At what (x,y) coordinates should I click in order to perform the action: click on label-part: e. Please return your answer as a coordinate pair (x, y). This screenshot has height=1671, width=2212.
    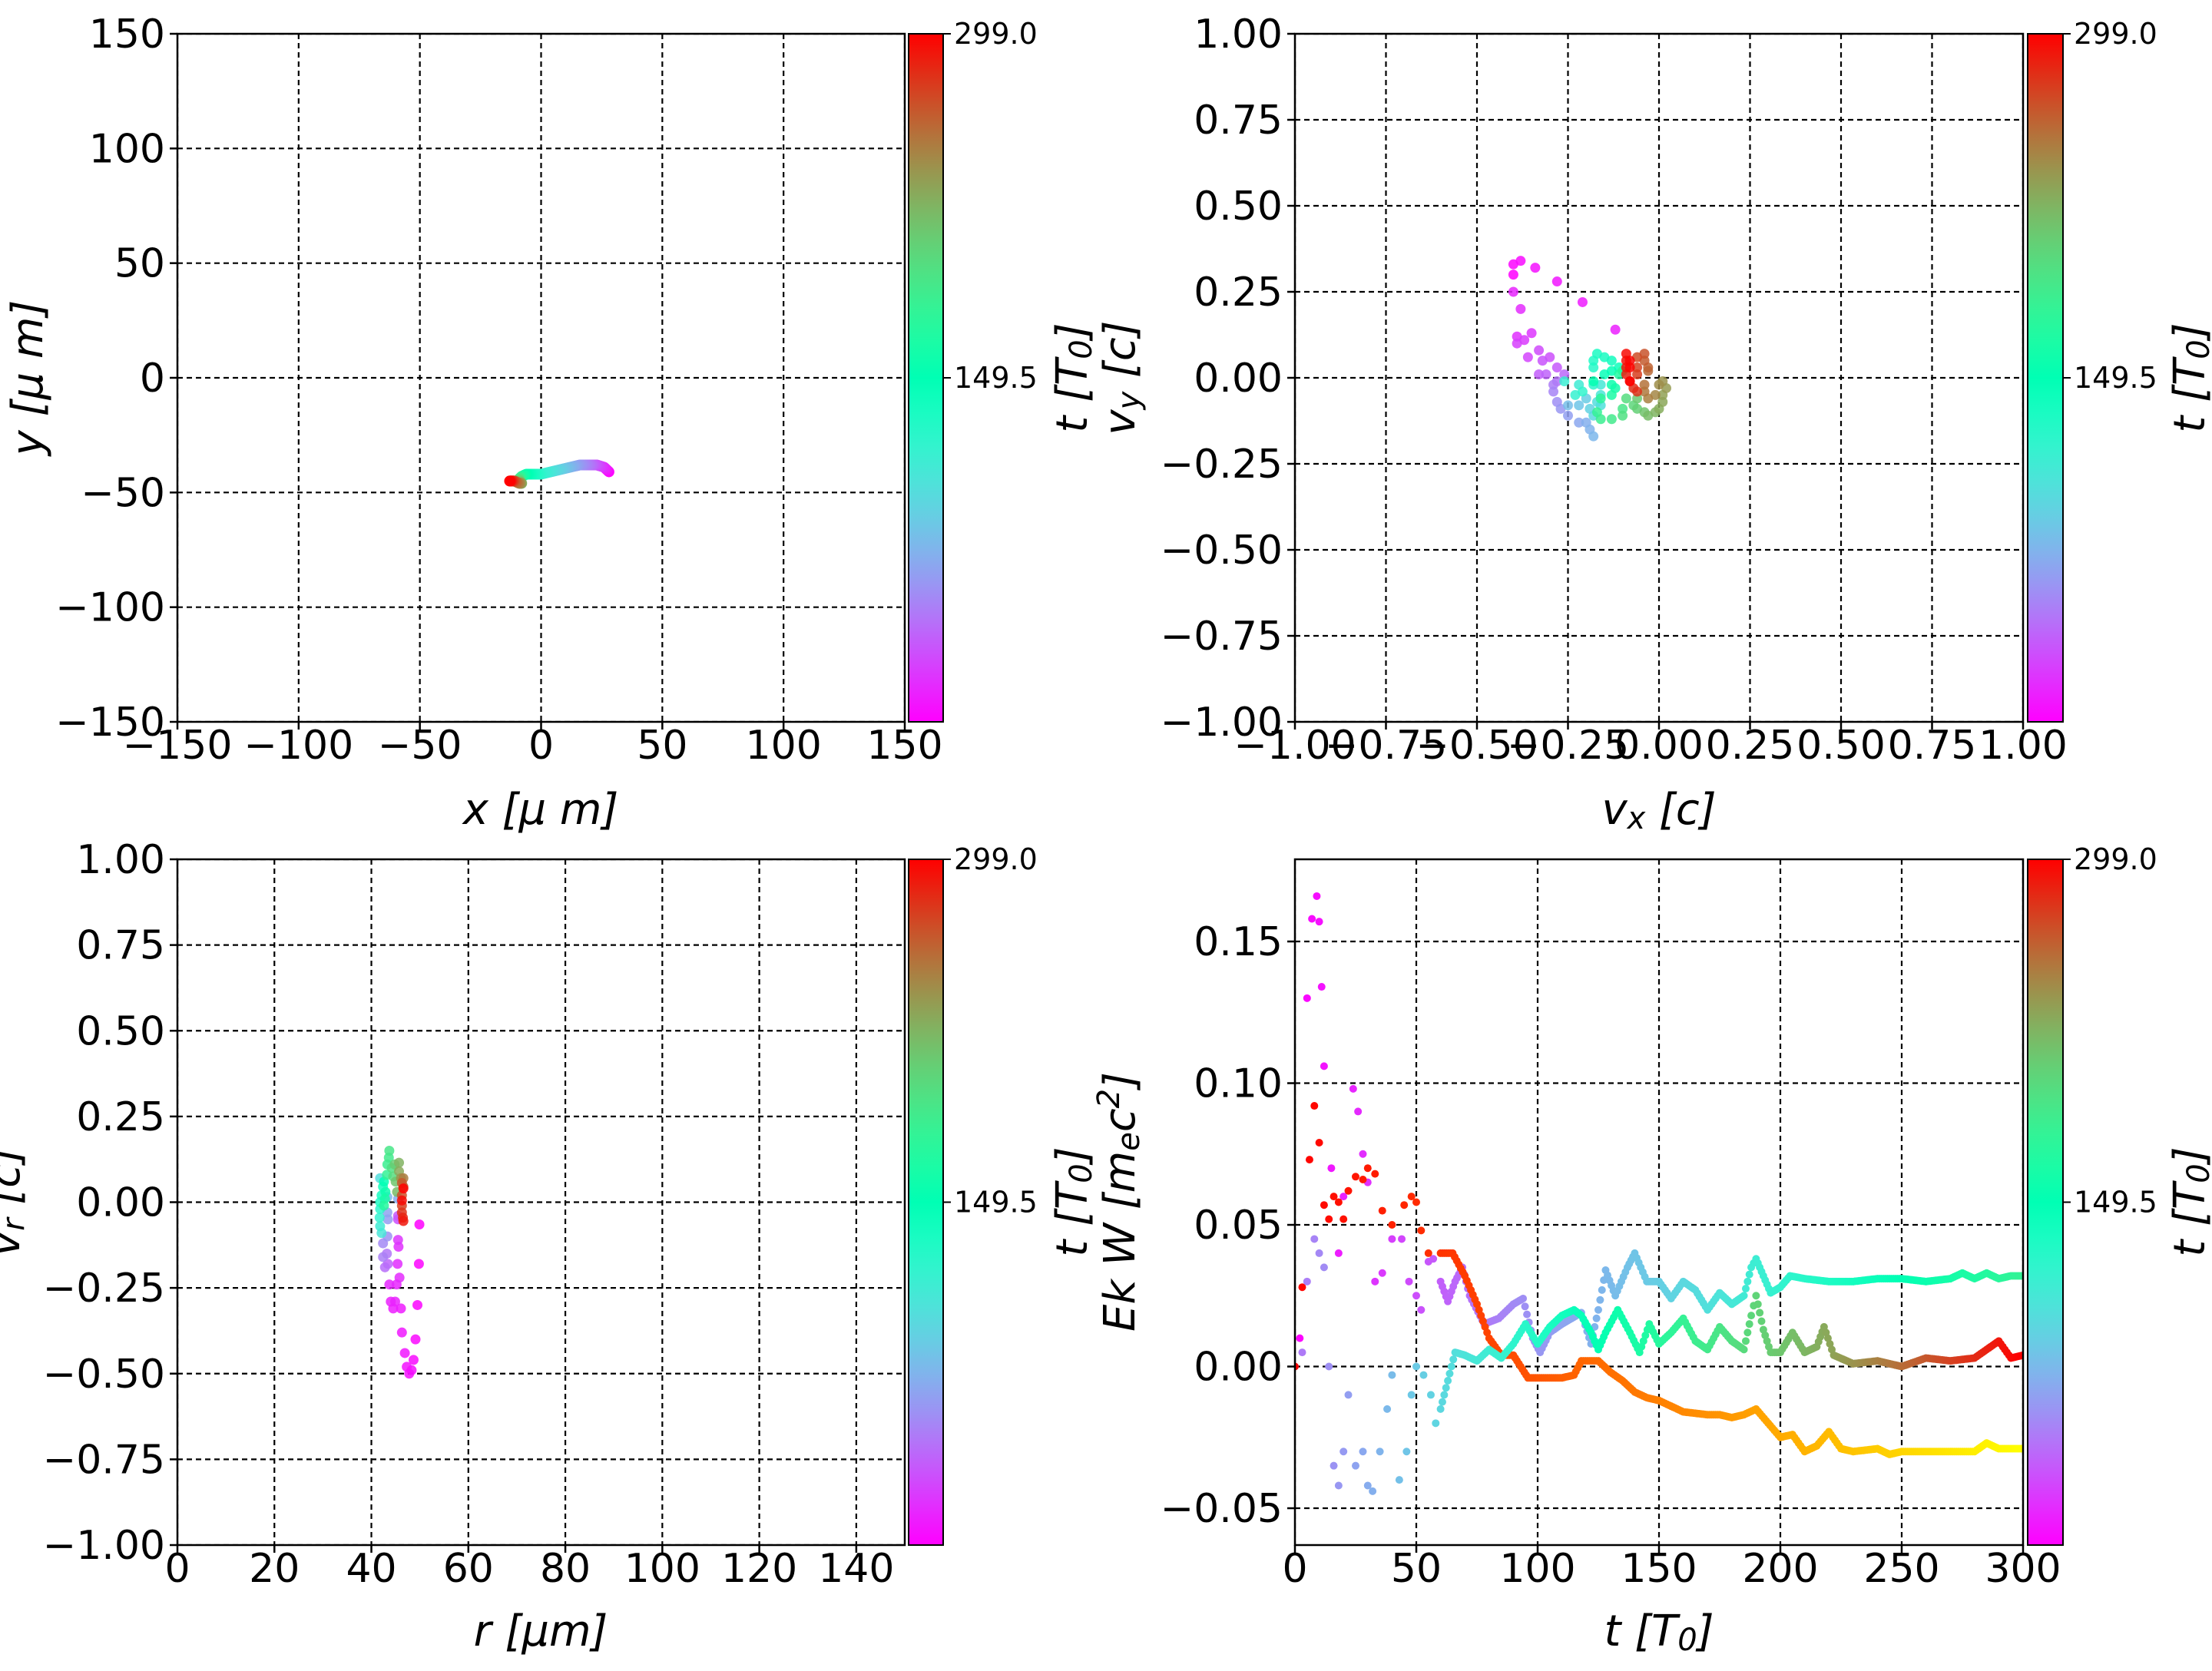
    Looking at the image, I should click on (1129, 1141).